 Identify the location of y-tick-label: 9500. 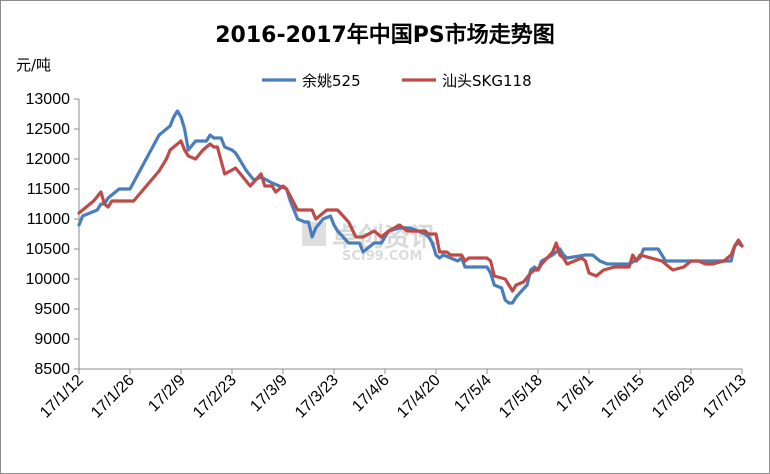
(52, 309).